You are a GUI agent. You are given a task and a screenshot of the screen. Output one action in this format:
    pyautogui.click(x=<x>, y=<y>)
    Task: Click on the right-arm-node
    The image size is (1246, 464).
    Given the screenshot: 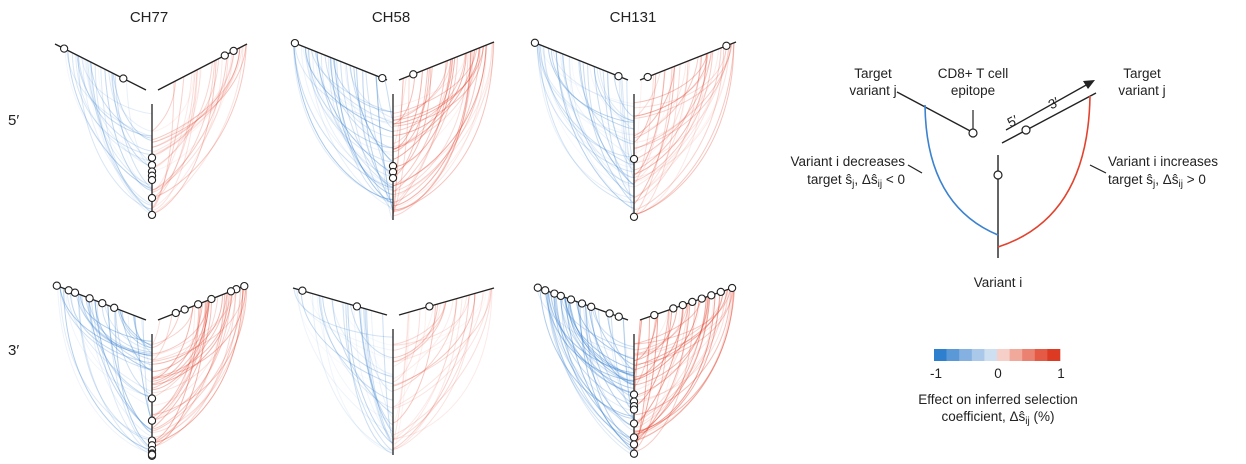 What is the action you would take?
    pyautogui.click(x=1026, y=130)
    